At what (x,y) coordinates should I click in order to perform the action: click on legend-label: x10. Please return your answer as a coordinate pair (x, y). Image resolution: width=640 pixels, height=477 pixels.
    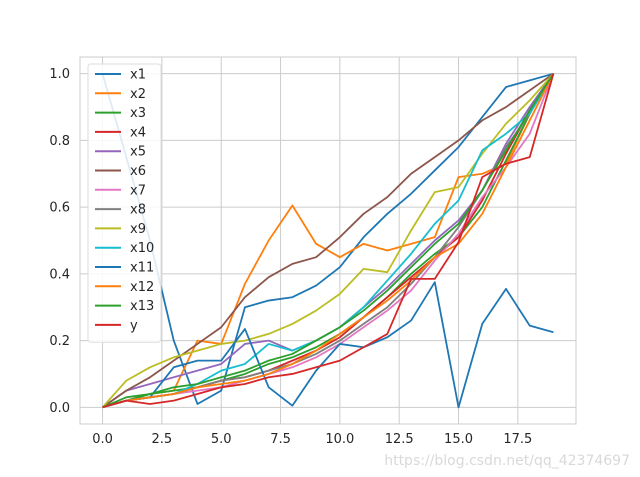
    Looking at the image, I should click on (142, 248).